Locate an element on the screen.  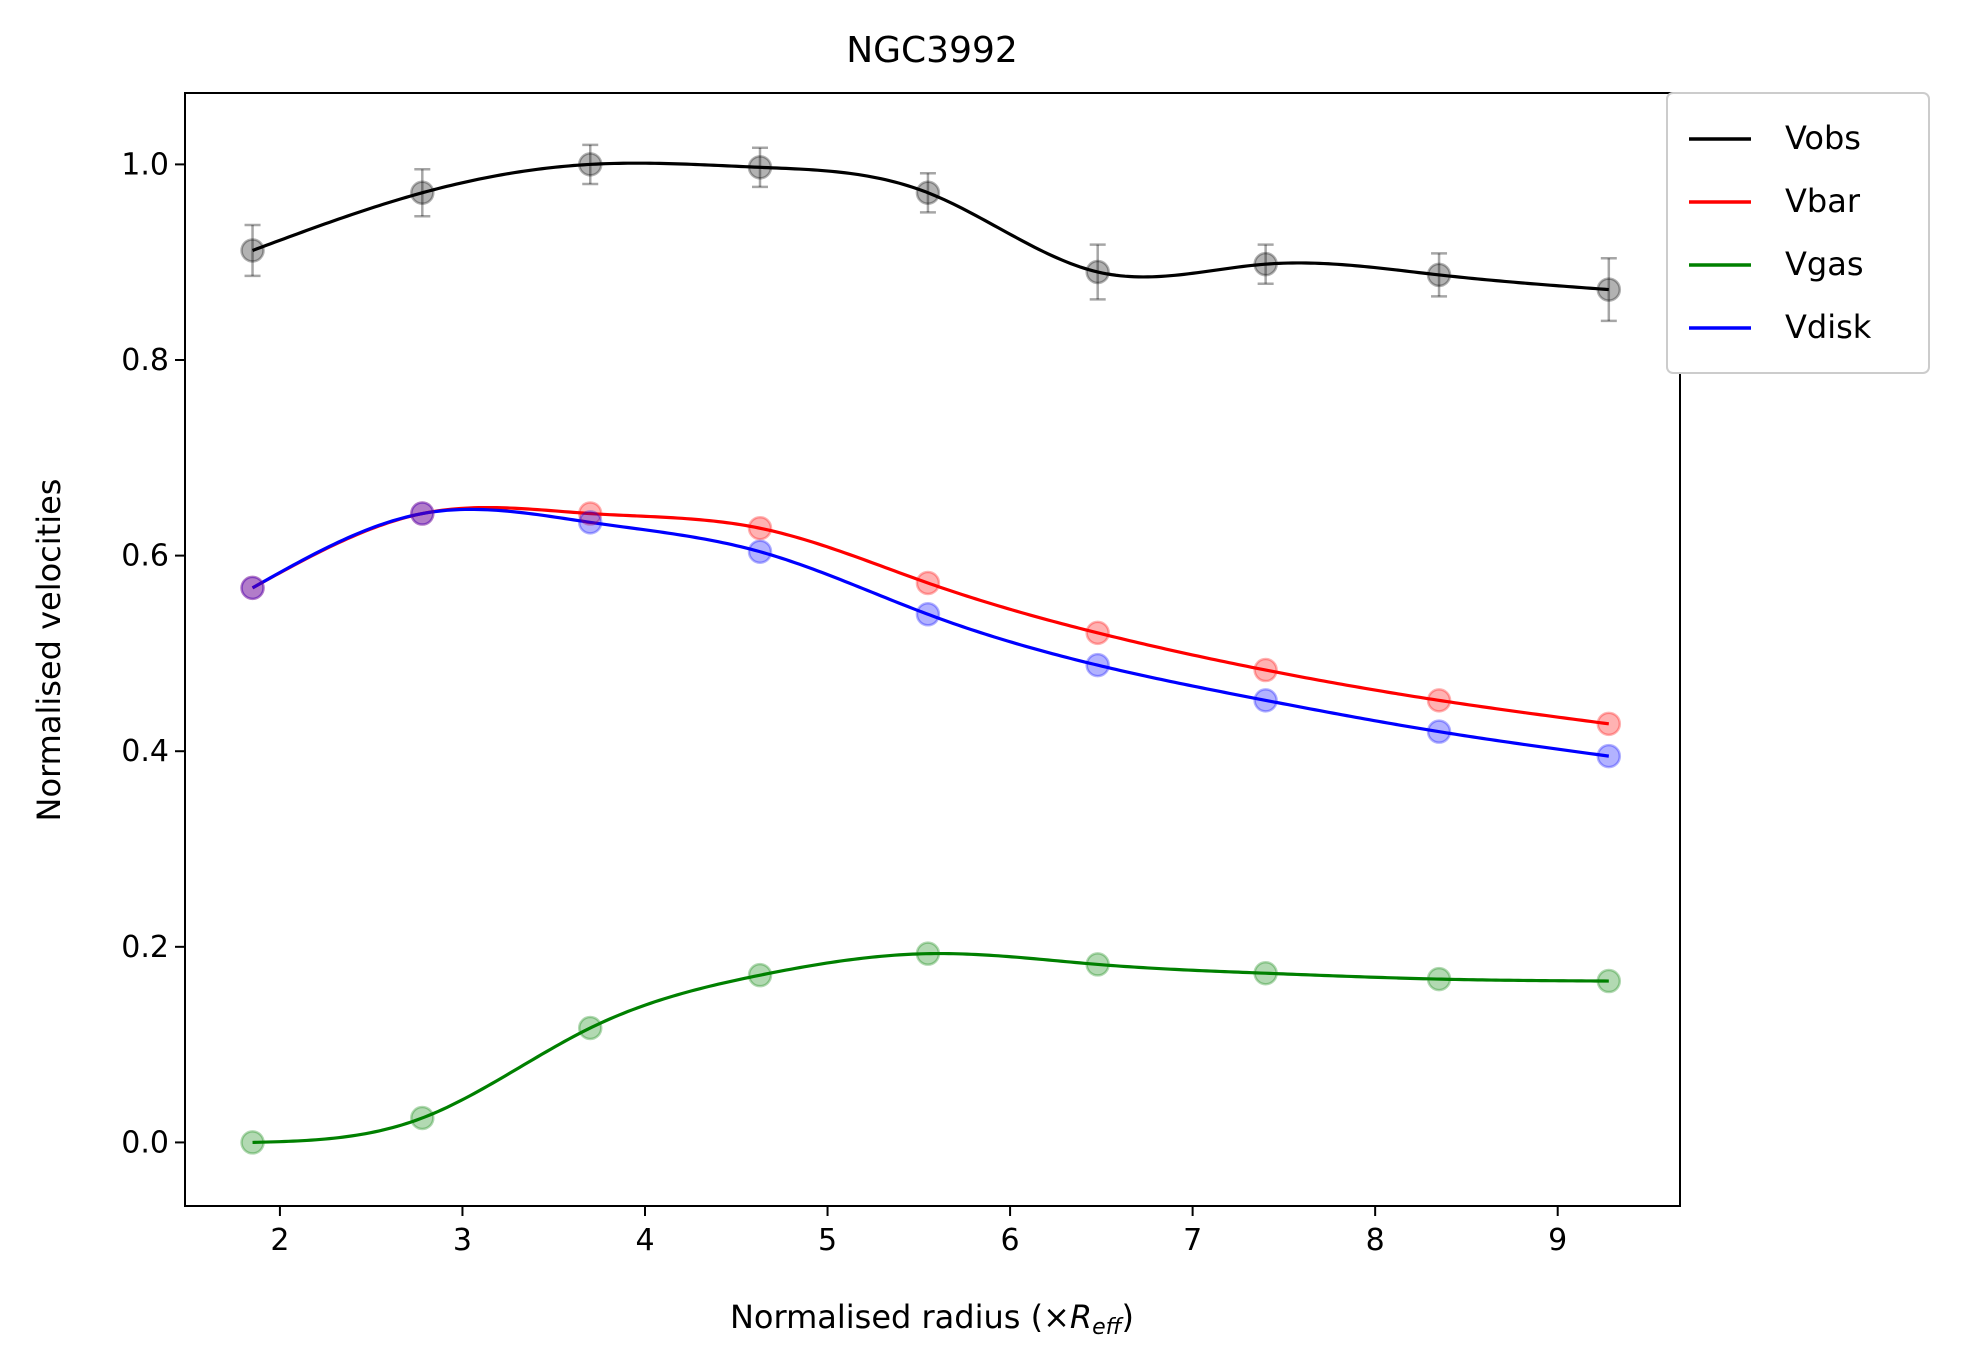
x-tick-label: 6 is located at coordinates (1010, 1240).